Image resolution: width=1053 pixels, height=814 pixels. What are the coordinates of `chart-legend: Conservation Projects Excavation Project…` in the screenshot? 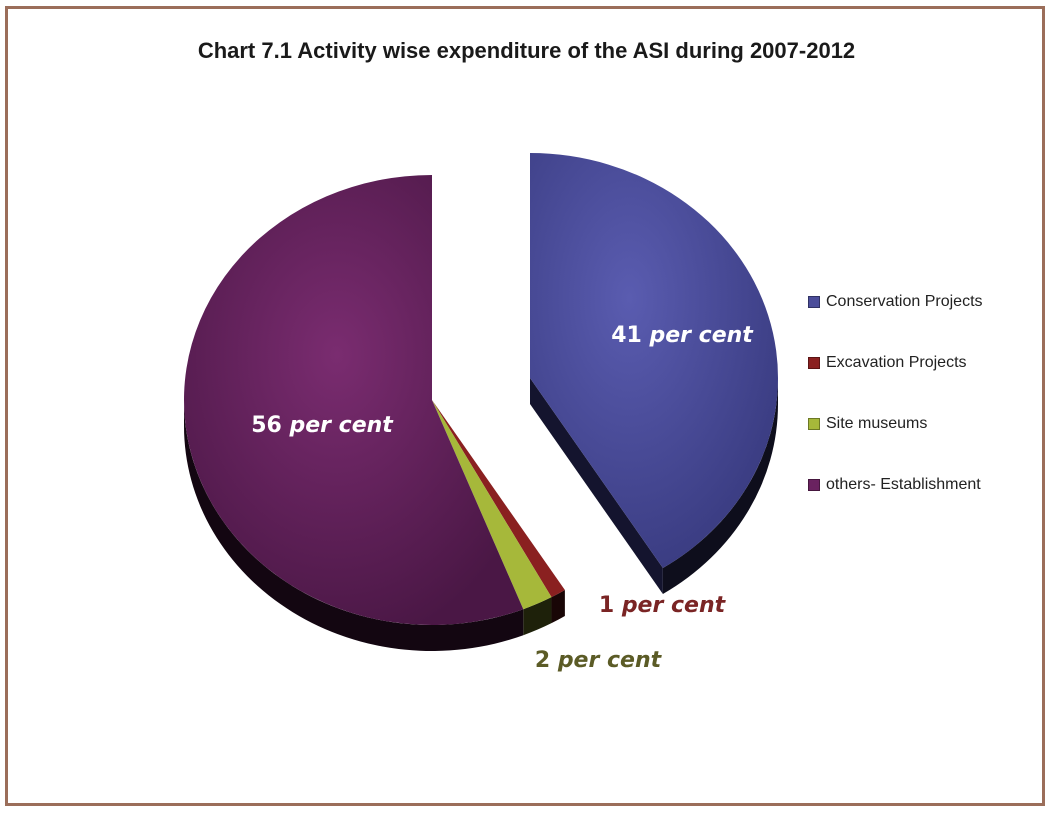 It's located at (895, 414).